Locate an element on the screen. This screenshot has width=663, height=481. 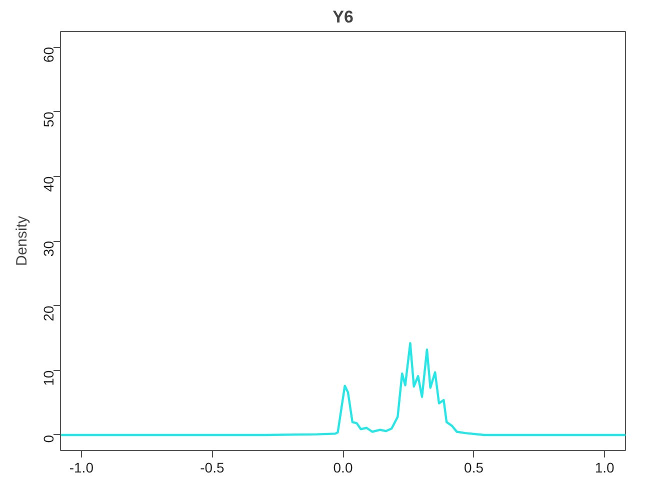
y-tick-label: 20 is located at coordinates (48, 313).